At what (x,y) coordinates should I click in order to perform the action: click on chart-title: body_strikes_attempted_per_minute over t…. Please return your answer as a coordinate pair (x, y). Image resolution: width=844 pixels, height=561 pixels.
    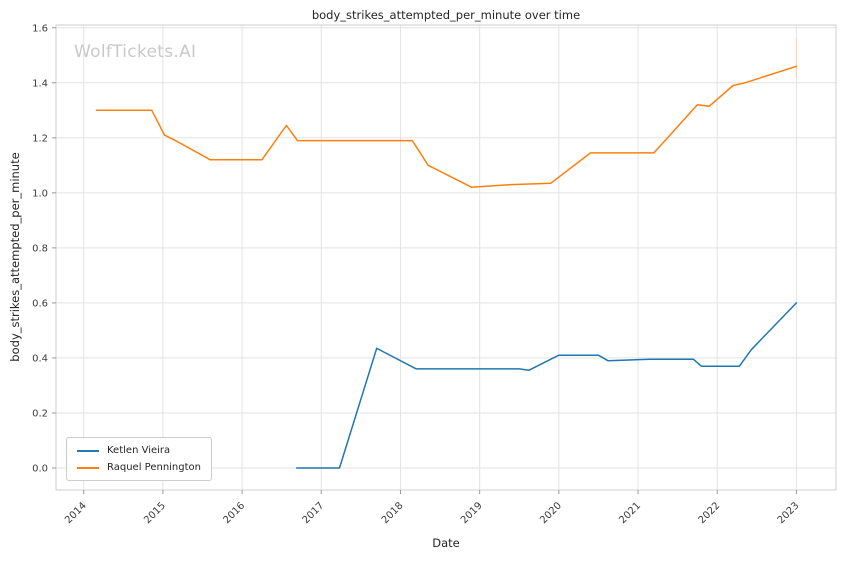
    Looking at the image, I should click on (446, 15).